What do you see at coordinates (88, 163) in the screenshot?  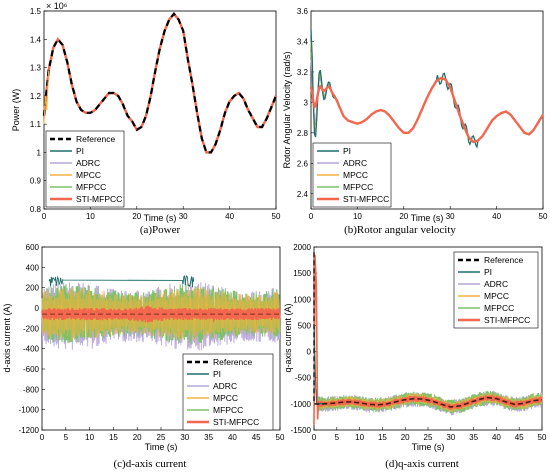 I see `power-legend-label-adrc: ADRC` at bounding box center [88, 163].